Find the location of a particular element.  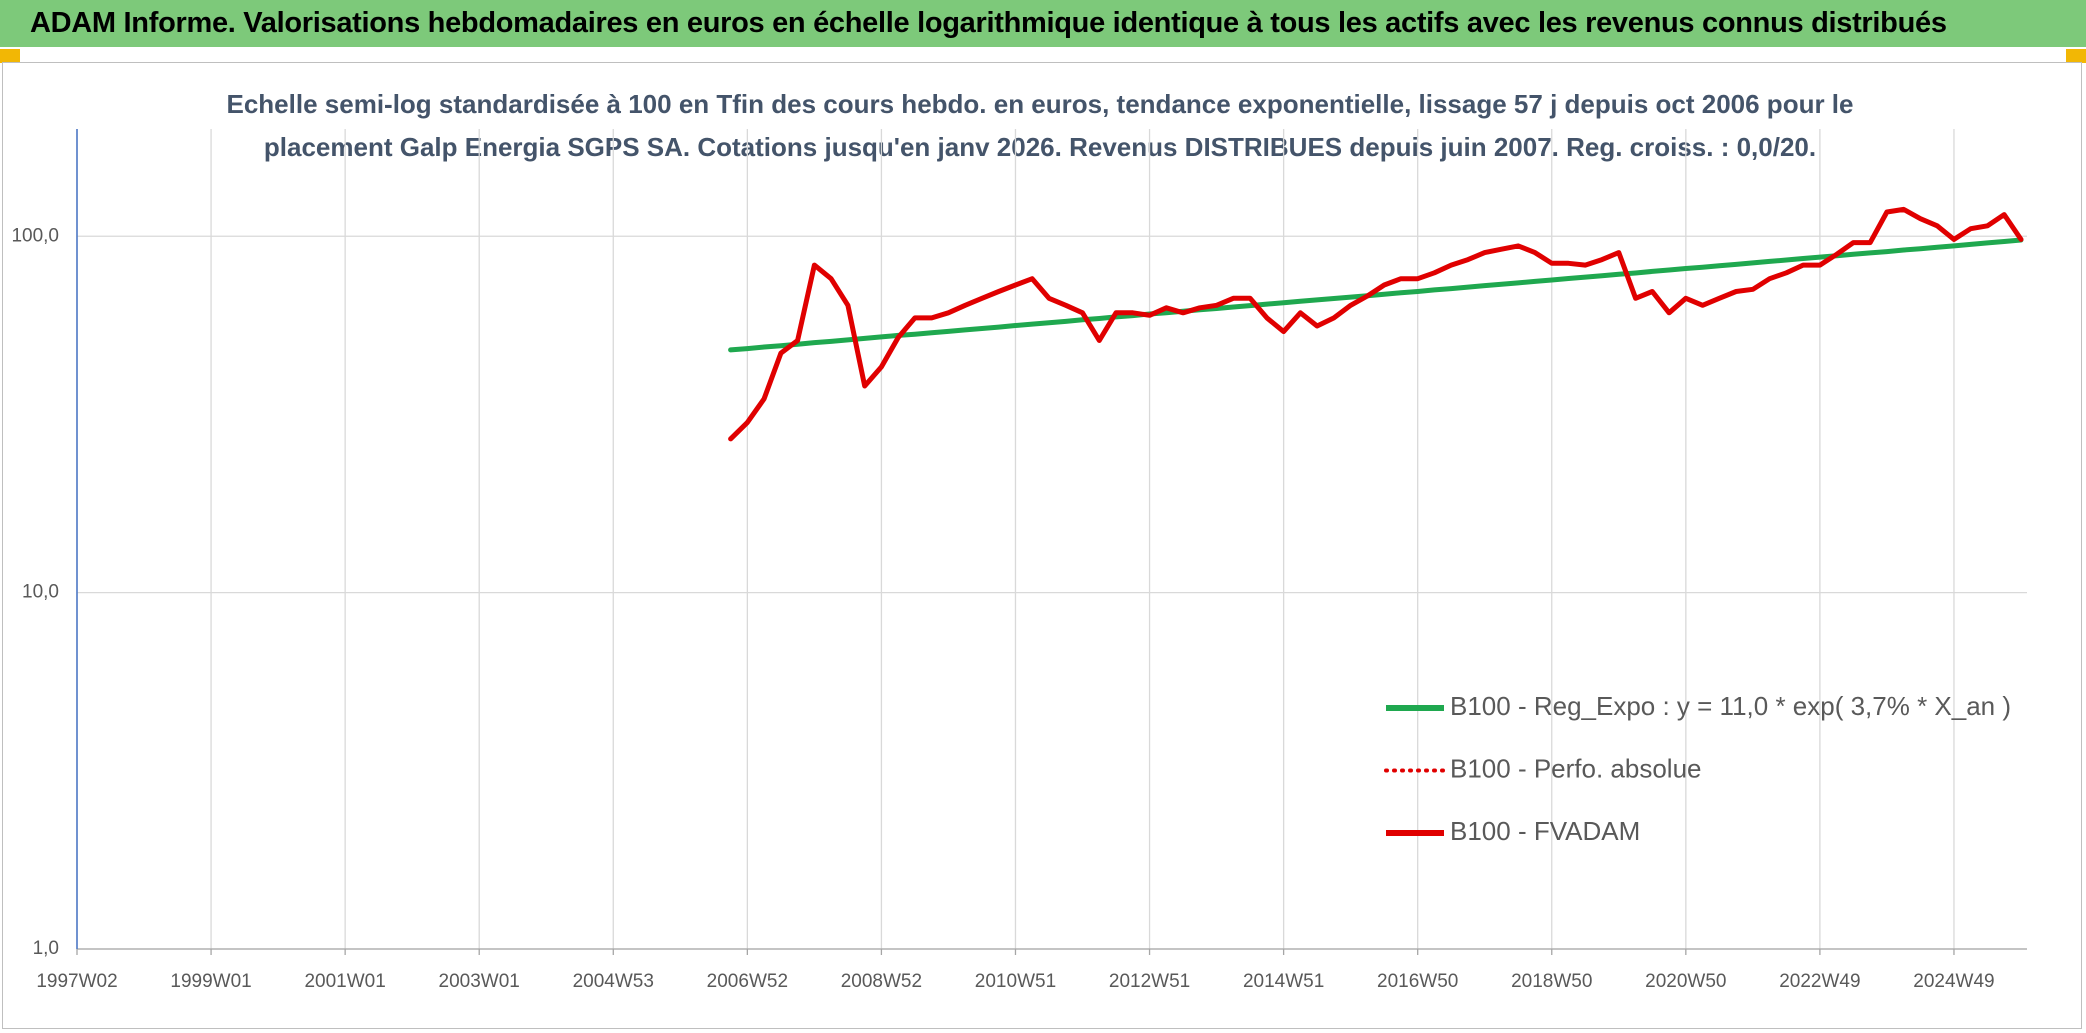

x-tick-label: 2006W52 is located at coordinates (747, 981).